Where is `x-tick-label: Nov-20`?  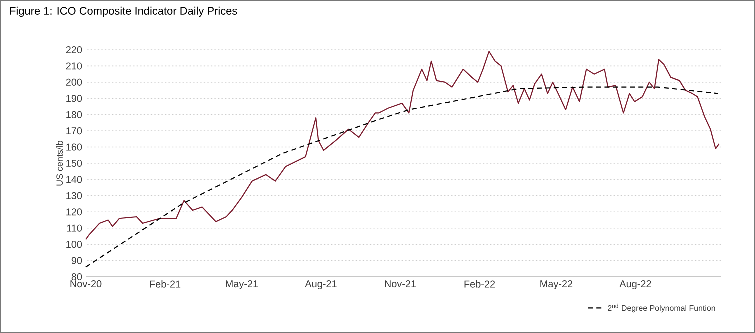
x-tick-label: Nov-20 is located at coordinates (86, 284).